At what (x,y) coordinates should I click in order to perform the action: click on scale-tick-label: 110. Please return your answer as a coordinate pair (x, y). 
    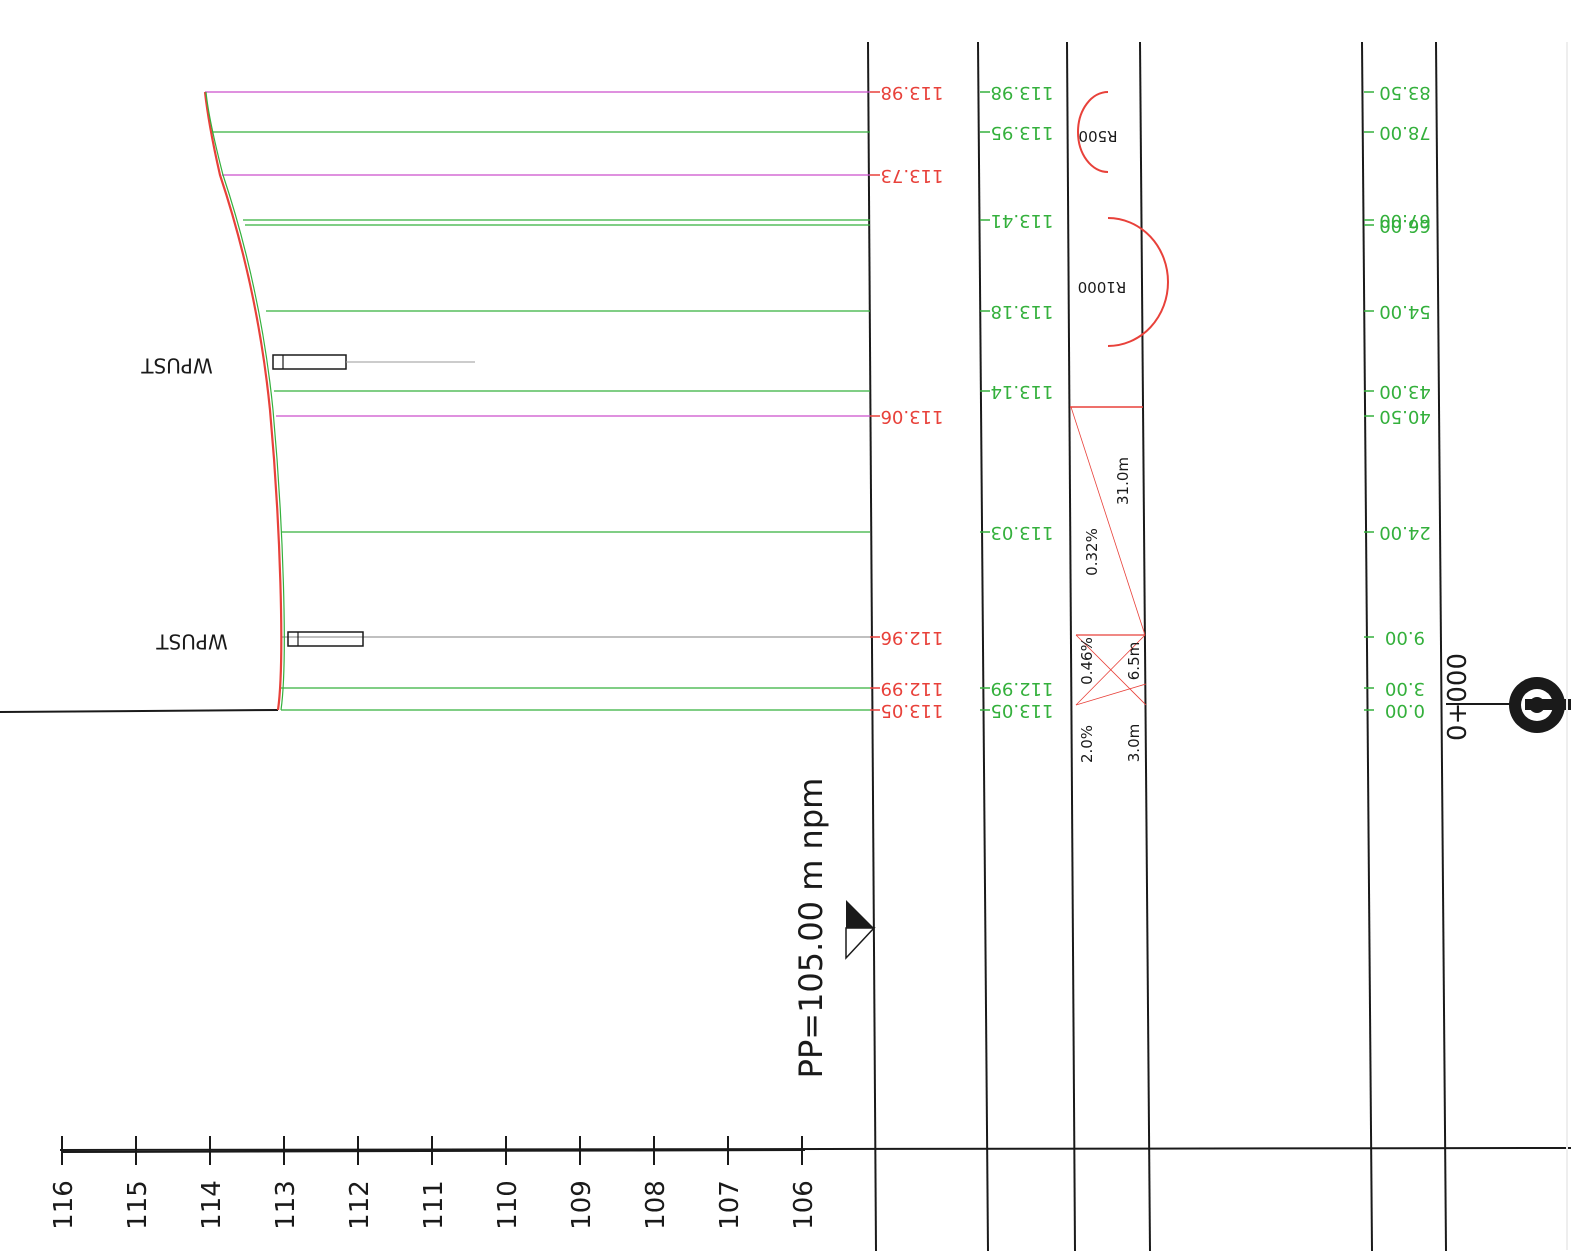
    Looking at the image, I should click on (508, 1205).